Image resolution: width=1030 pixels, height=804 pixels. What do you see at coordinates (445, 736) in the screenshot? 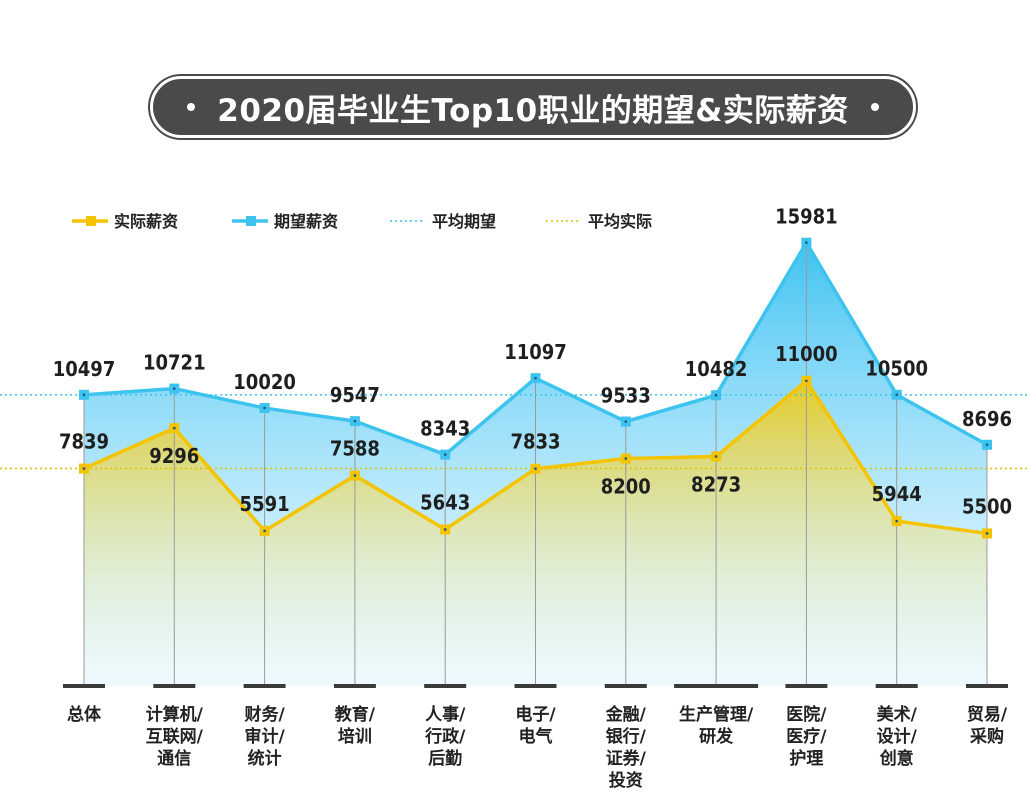
I see `category-label-line: 行政/` at bounding box center [445, 736].